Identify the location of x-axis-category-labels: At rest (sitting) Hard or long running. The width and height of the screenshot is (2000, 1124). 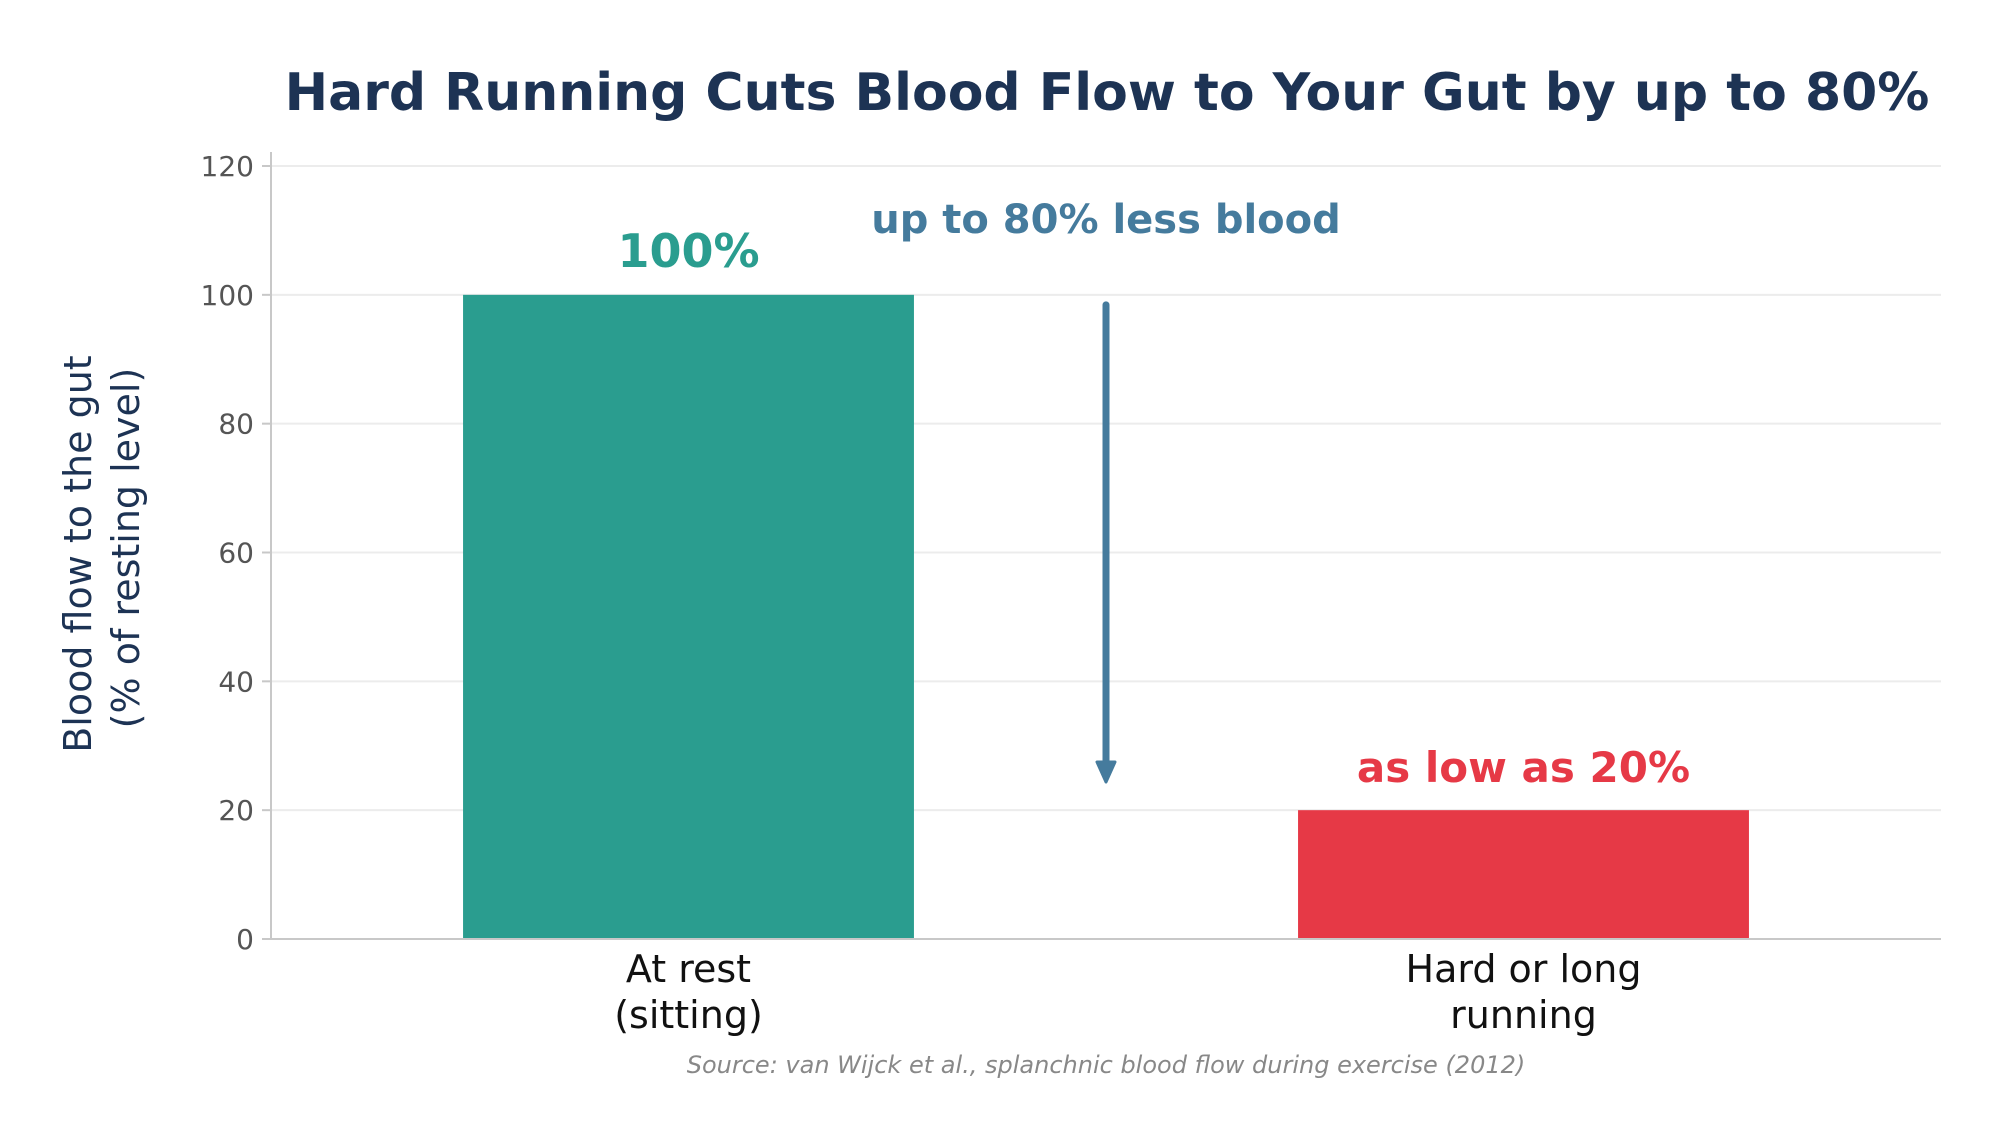
(1127, 992).